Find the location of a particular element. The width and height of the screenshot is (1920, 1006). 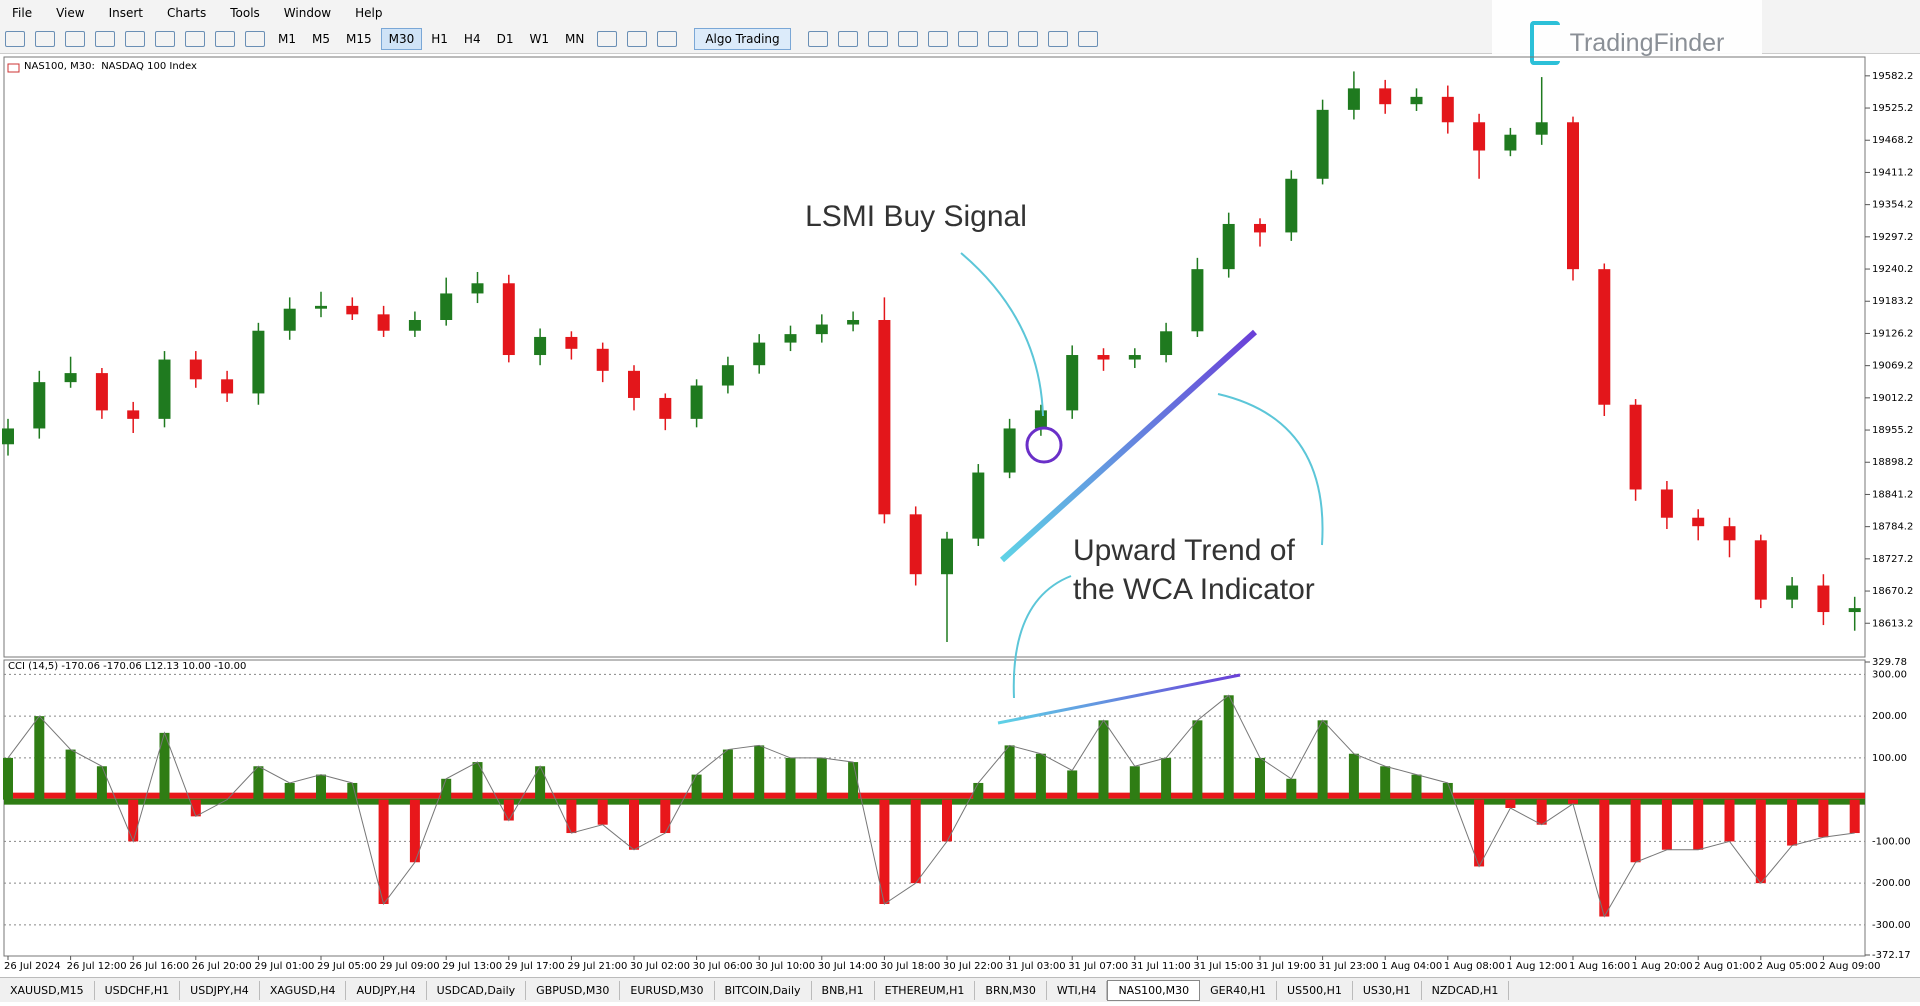

menu-item: Window is located at coordinates (307, 12).